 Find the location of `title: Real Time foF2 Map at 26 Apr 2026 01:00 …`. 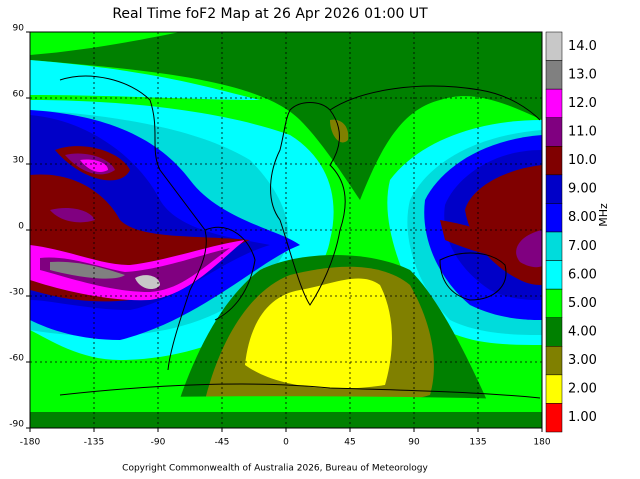

title: Real Time foF2 Map at 26 Apr 2026 01:00 … is located at coordinates (270, 14).